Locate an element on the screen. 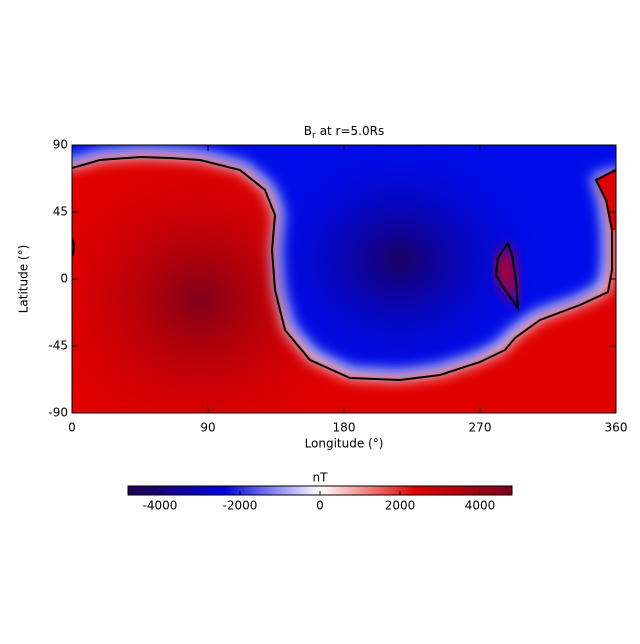 The width and height of the screenshot is (640, 644). y-tick-label: 0 is located at coordinates (64, 279).